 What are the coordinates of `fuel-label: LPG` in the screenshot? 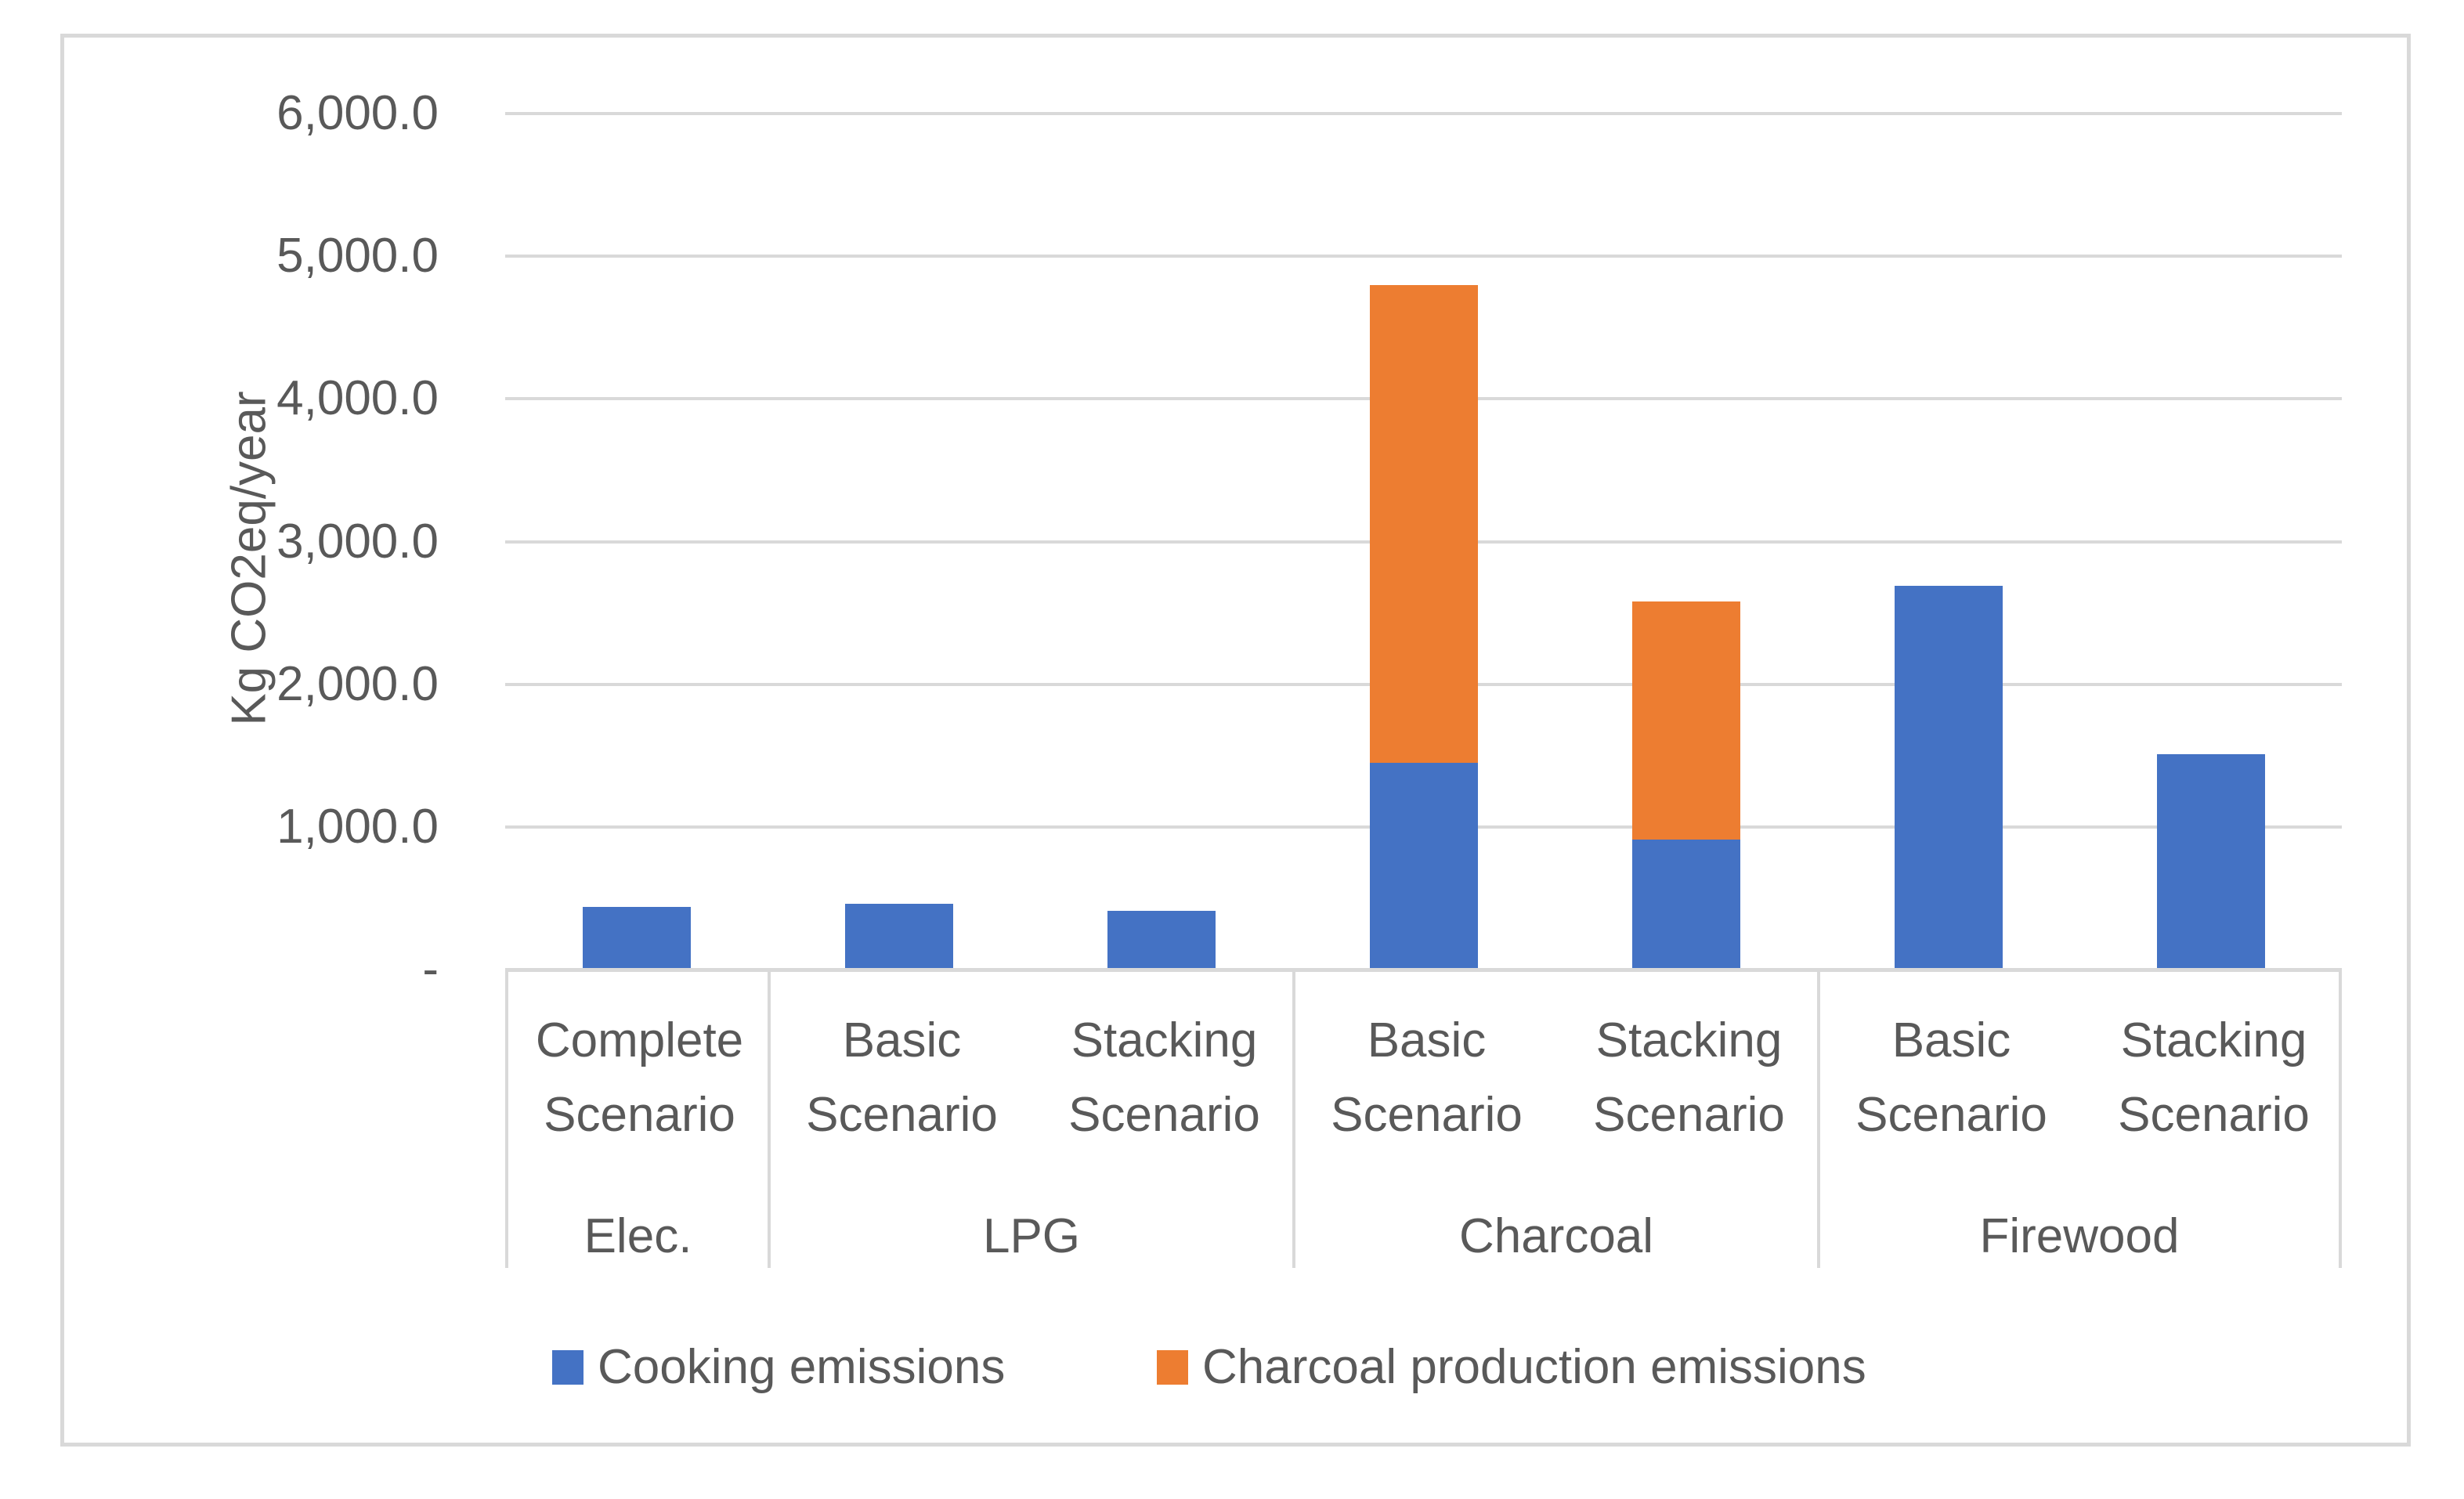 It's located at (1031, 1236).